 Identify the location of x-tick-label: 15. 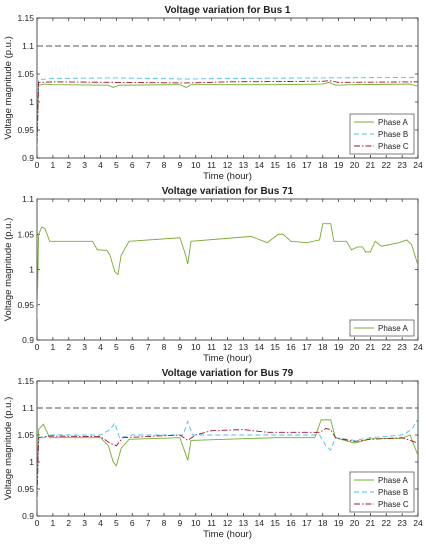
(275, 523).